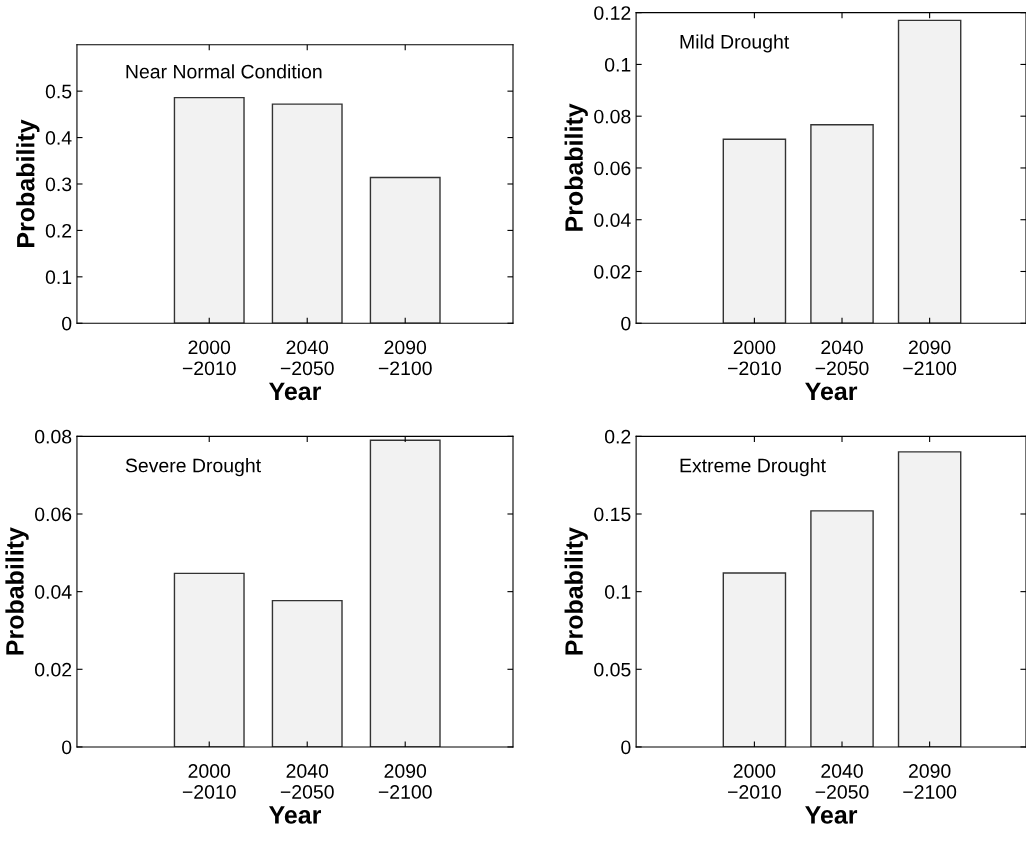 Image resolution: width=1026 pixels, height=844 pixels. I want to click on annotation: Mild Drought, so click(735, 43).